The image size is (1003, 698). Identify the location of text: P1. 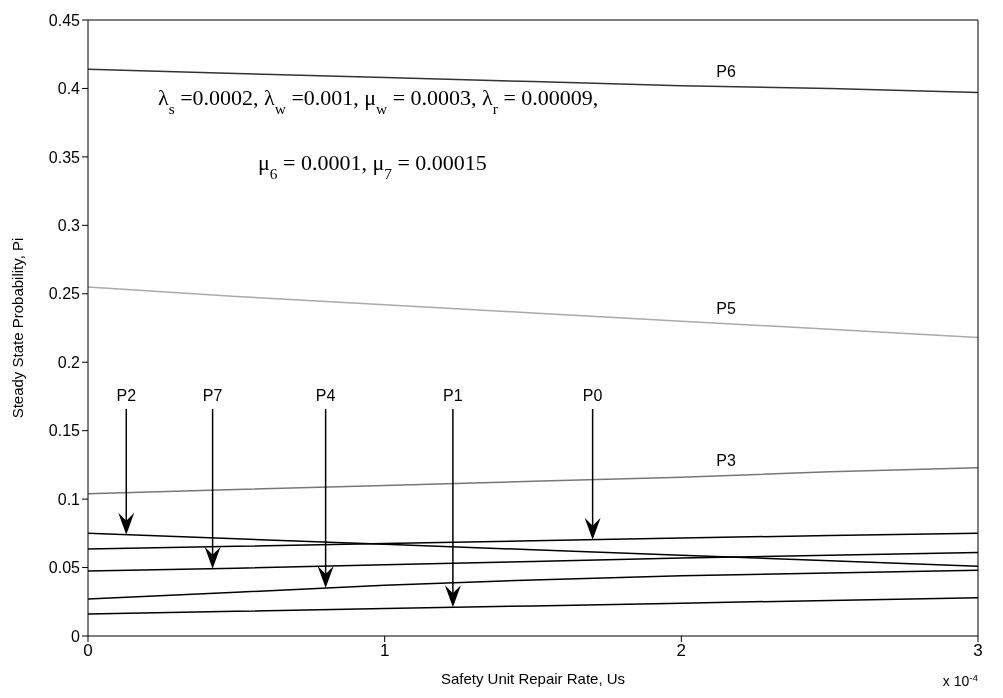
(453, 395).